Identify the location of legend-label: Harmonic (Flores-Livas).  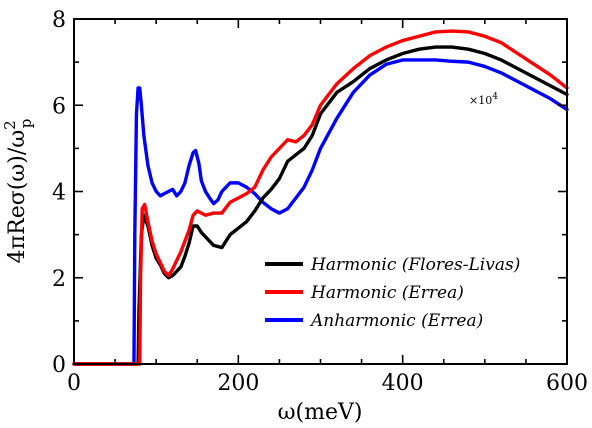
(415, 265).